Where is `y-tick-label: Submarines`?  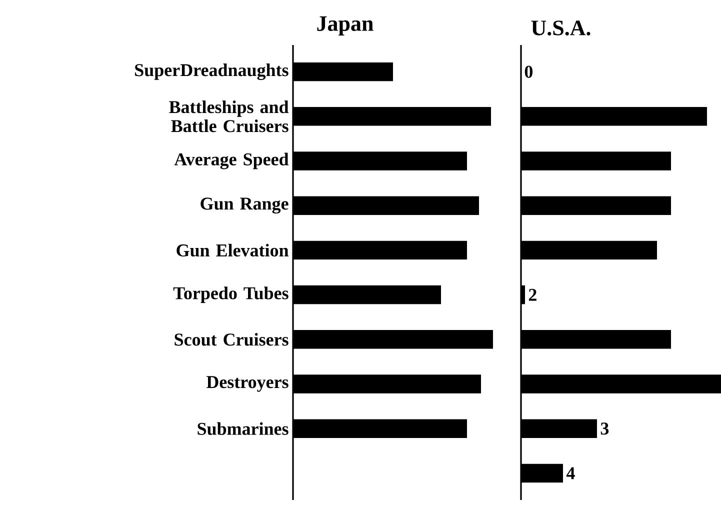 y-tick-label: Submarines is located at coordinates (243, 428).